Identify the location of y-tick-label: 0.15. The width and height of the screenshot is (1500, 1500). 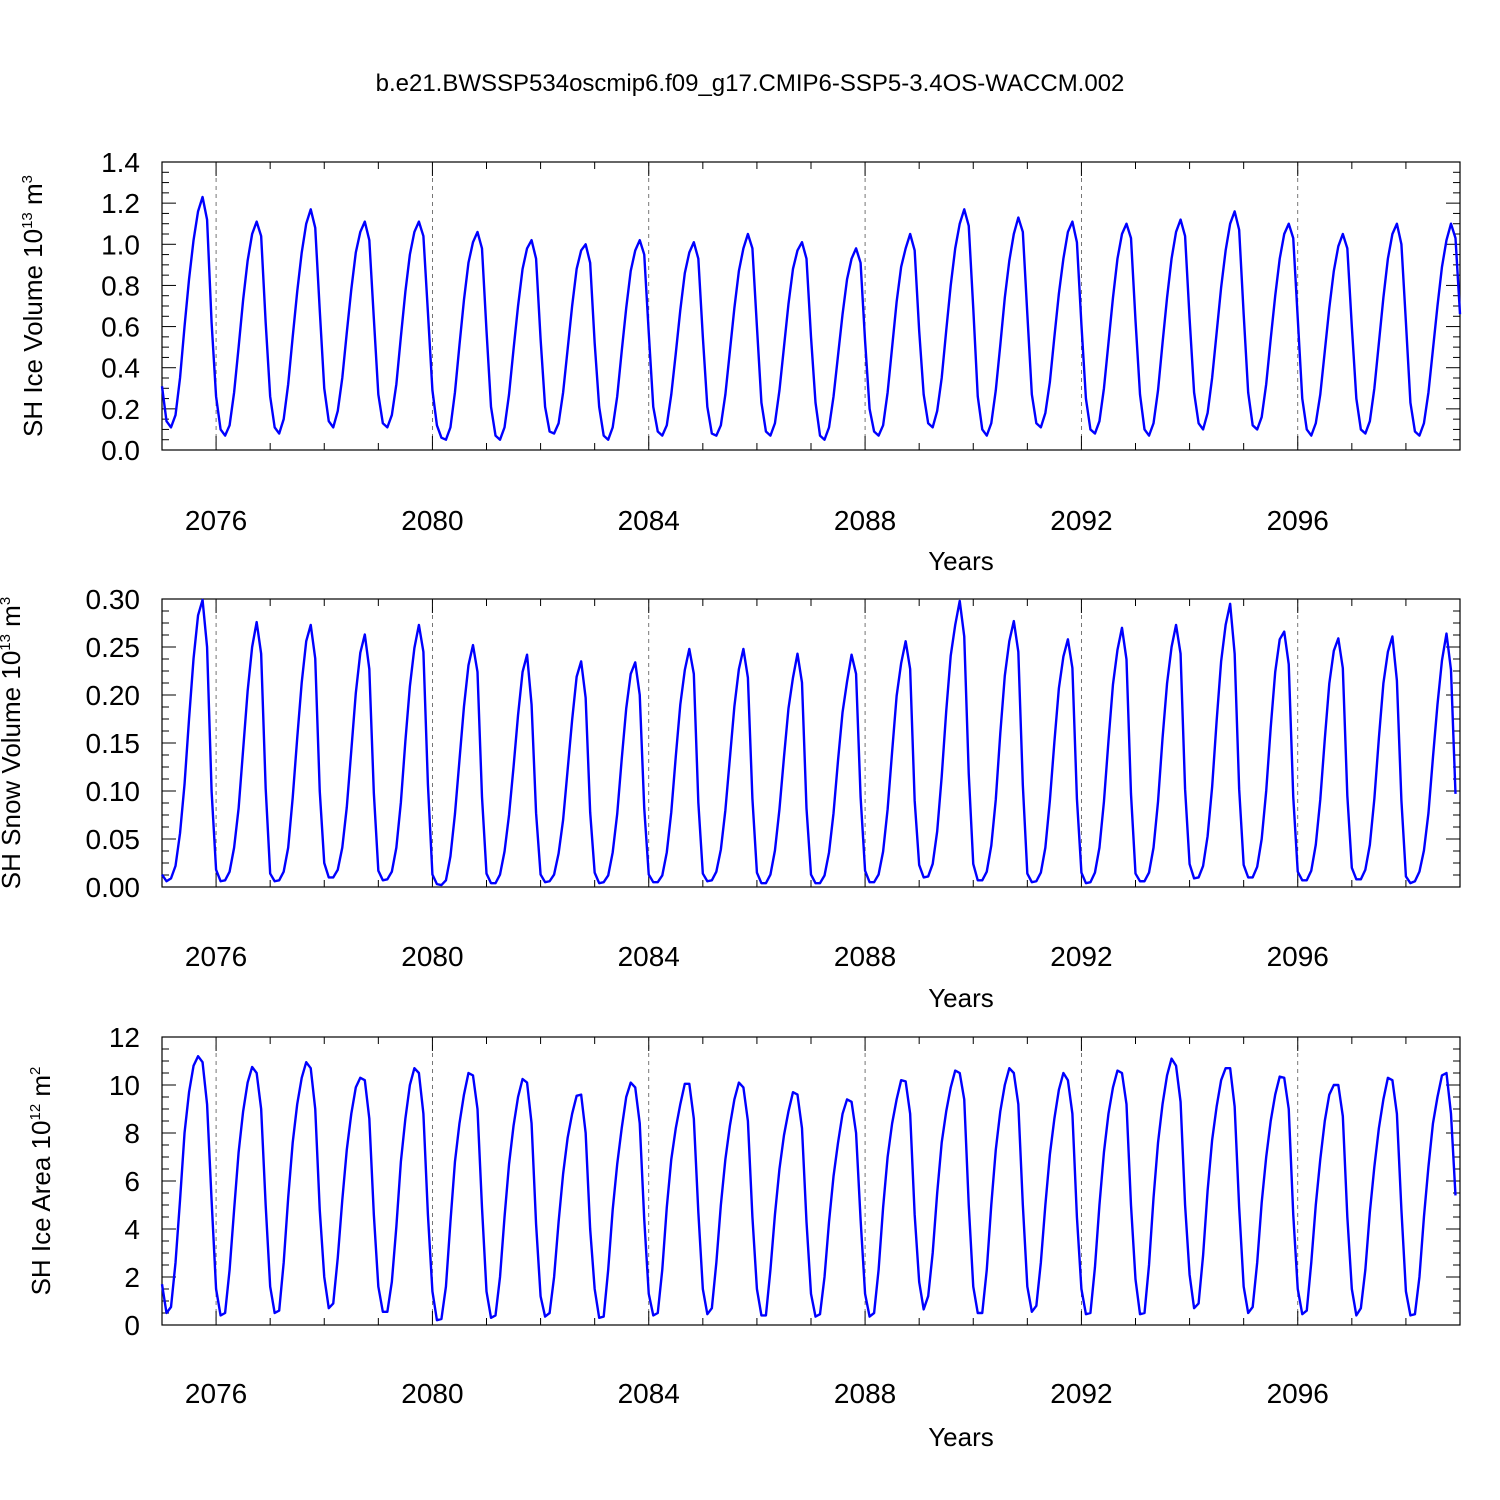
(113, 743).